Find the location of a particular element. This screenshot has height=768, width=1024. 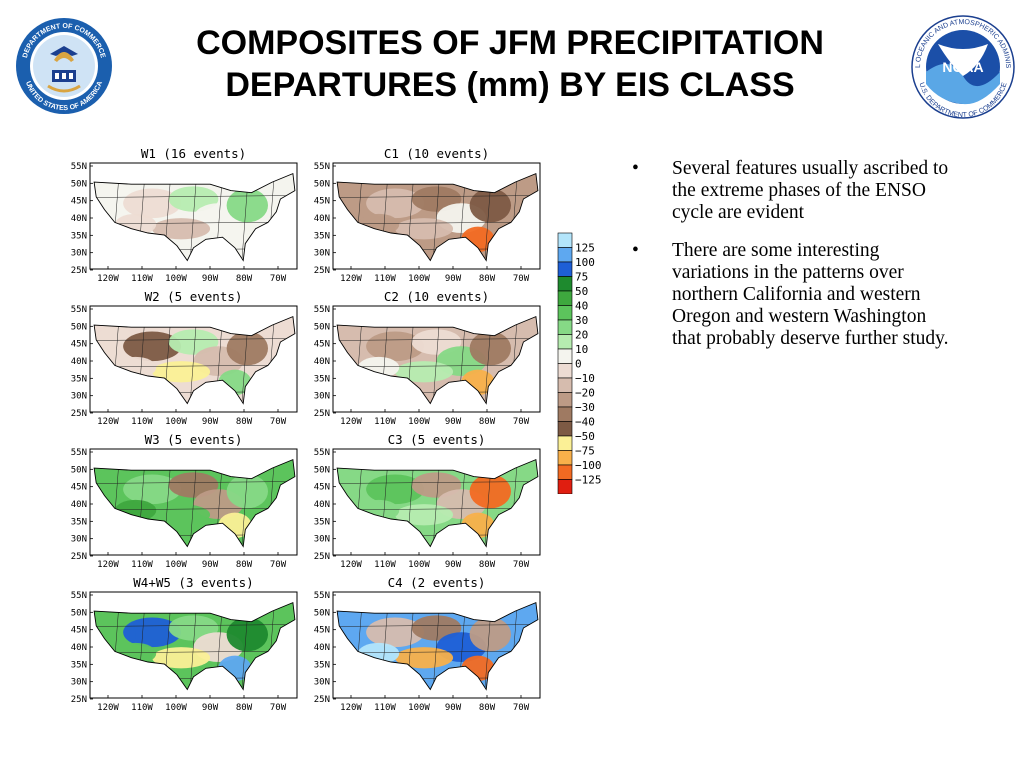

panel-title: C1 (10 events) is located at coordinates (436, 153).